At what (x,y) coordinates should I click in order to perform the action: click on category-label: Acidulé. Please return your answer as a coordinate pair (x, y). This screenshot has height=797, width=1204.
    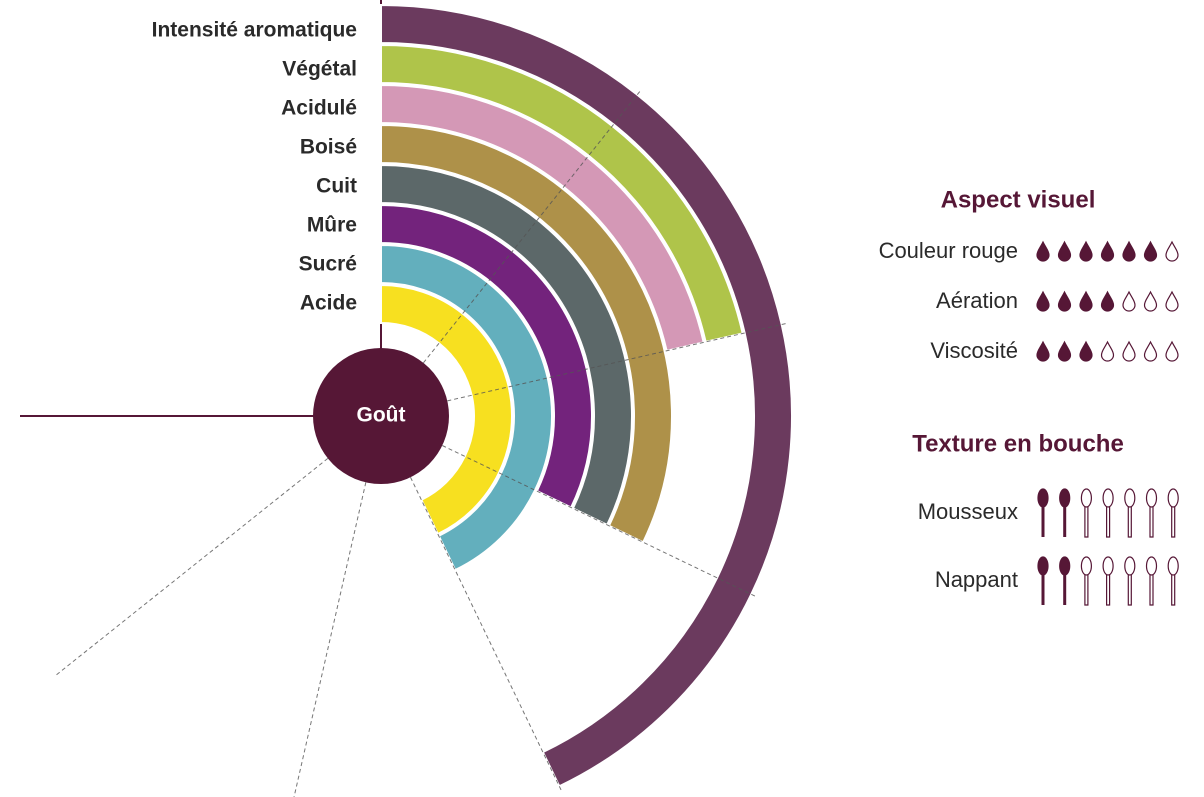
    Looking at the image, I should click on (319, 108).